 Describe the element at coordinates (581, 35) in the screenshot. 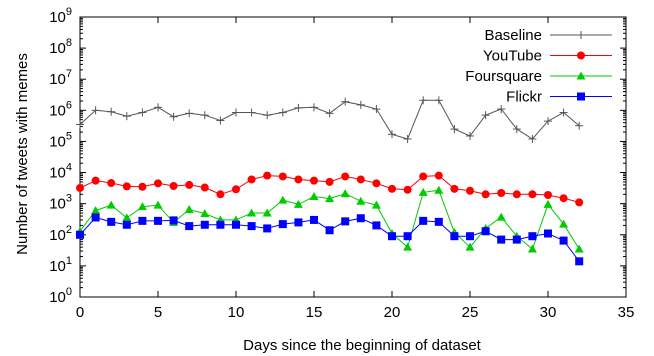

I see `legend-marker-baseline` at that location.